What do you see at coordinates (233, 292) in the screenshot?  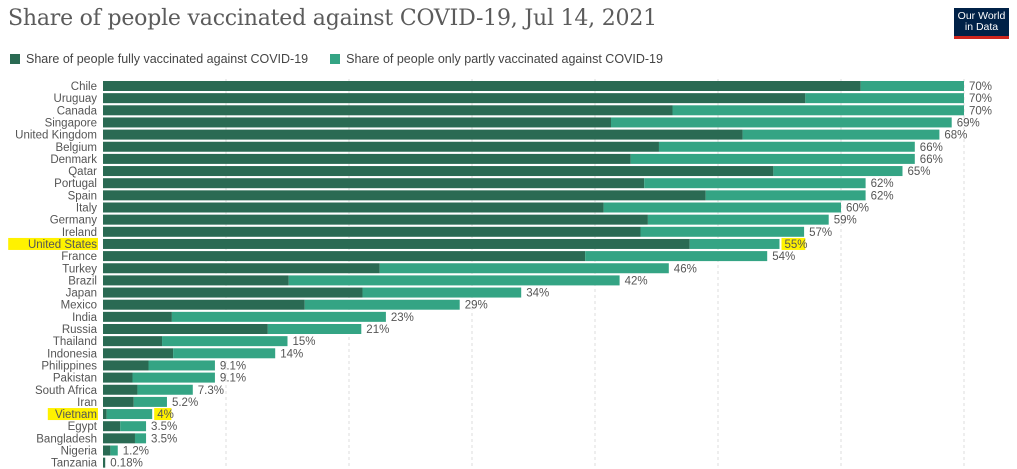 I see `bar-full-japan` at bounding box center [233, 292].